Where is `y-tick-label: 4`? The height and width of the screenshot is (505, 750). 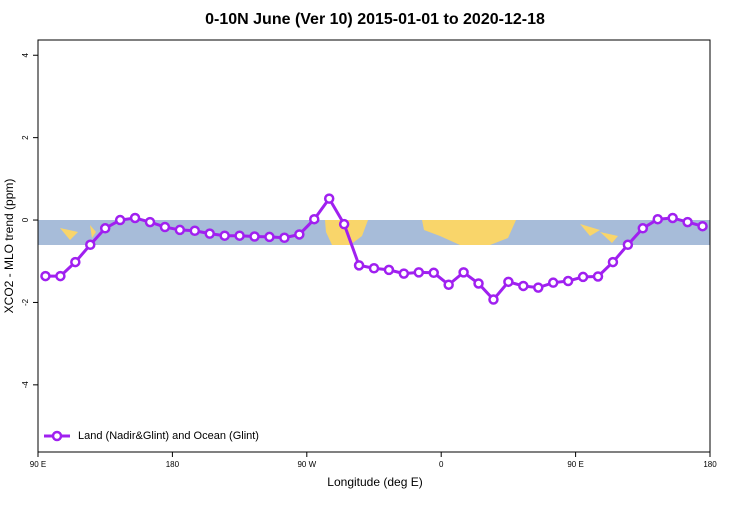 y-tick-label: 4 is located at coordinates (25, 54).